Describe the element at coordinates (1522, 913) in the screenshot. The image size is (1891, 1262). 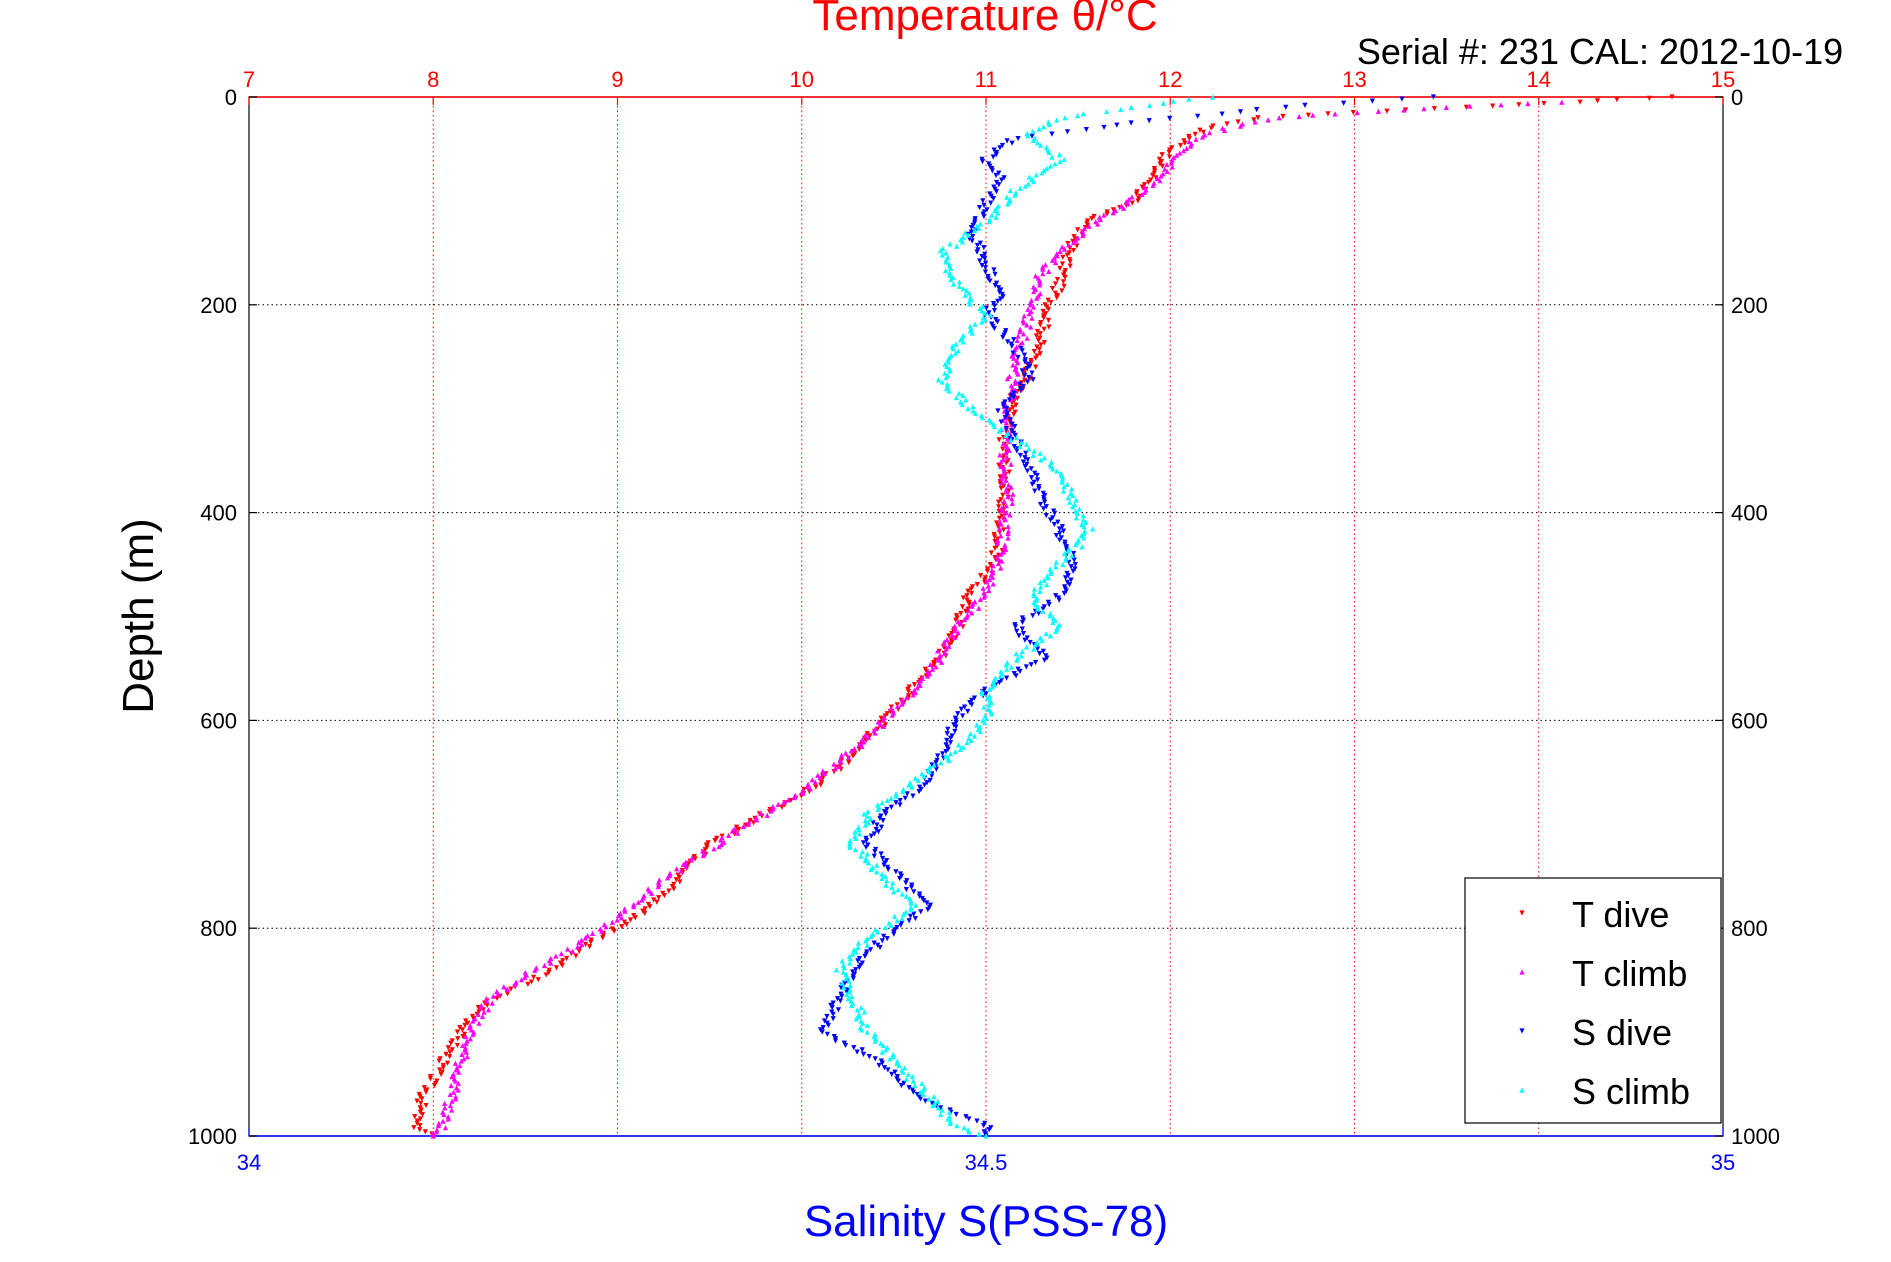
I see `legend-marker` at that location.